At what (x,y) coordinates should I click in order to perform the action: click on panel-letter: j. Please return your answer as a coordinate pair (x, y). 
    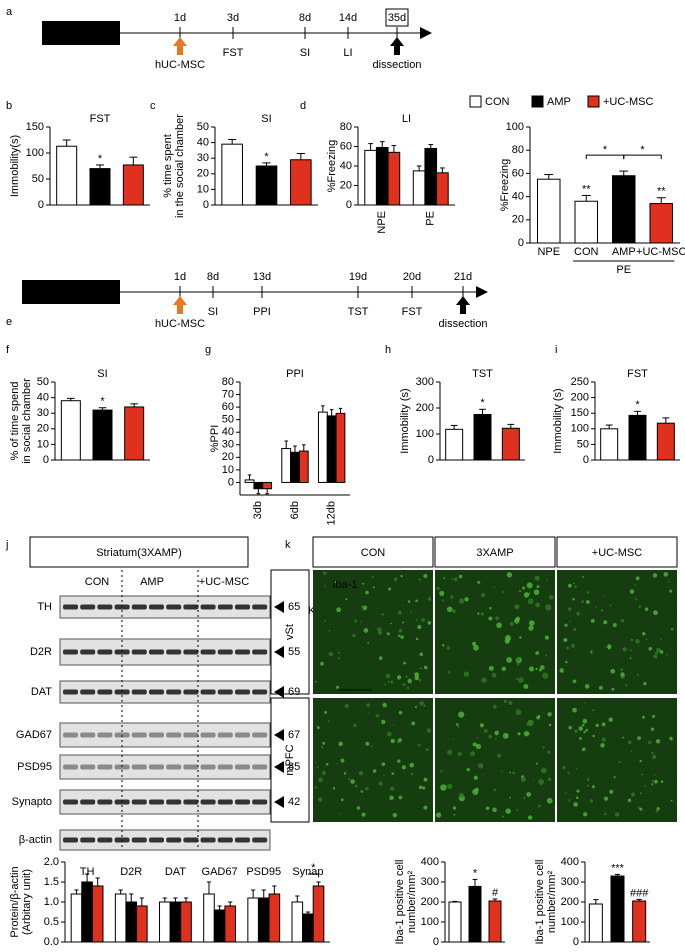
    Looking at the image, I should click on (6, 545).